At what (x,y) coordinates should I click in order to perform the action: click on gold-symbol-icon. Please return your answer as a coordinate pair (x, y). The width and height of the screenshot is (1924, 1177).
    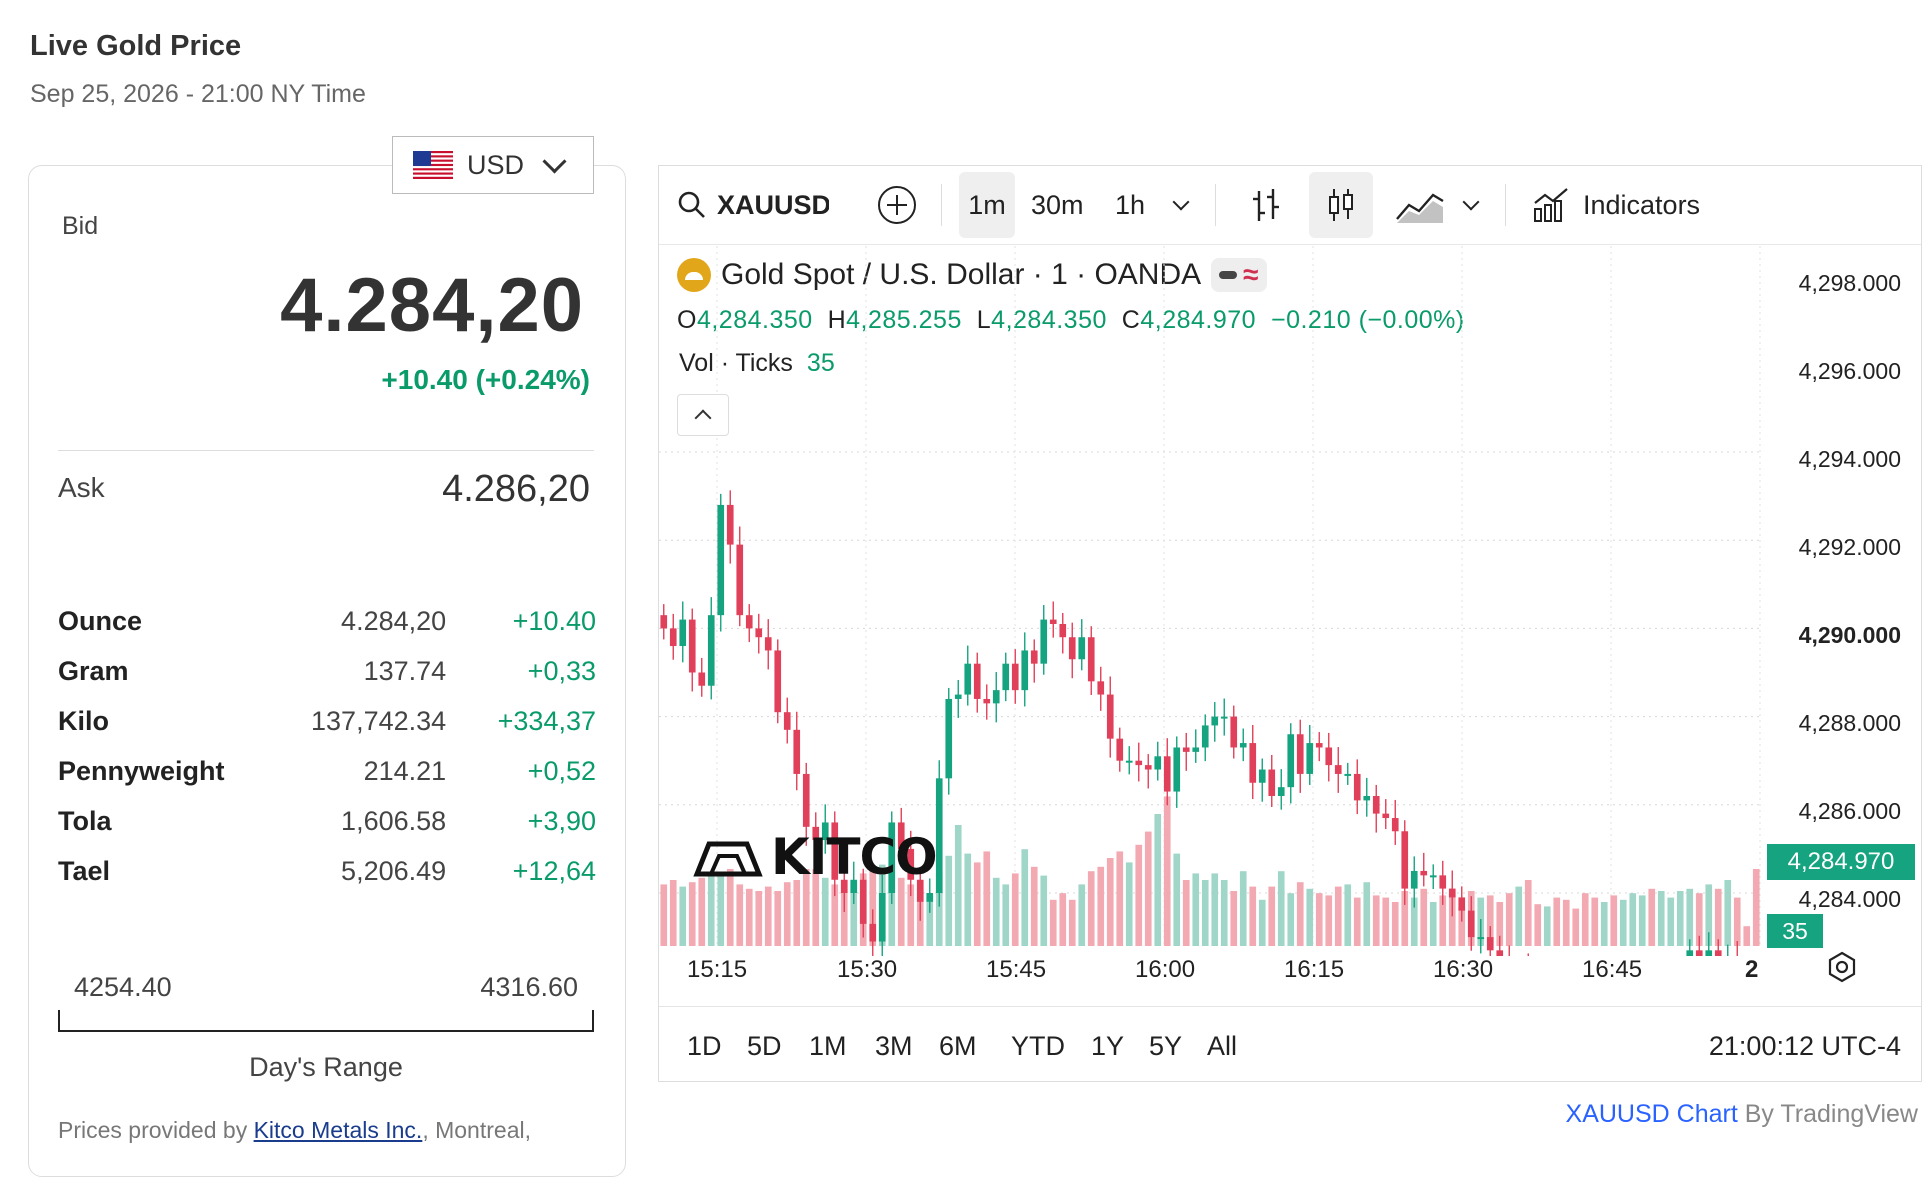
    Looking at the image, I should click on (694, 275).